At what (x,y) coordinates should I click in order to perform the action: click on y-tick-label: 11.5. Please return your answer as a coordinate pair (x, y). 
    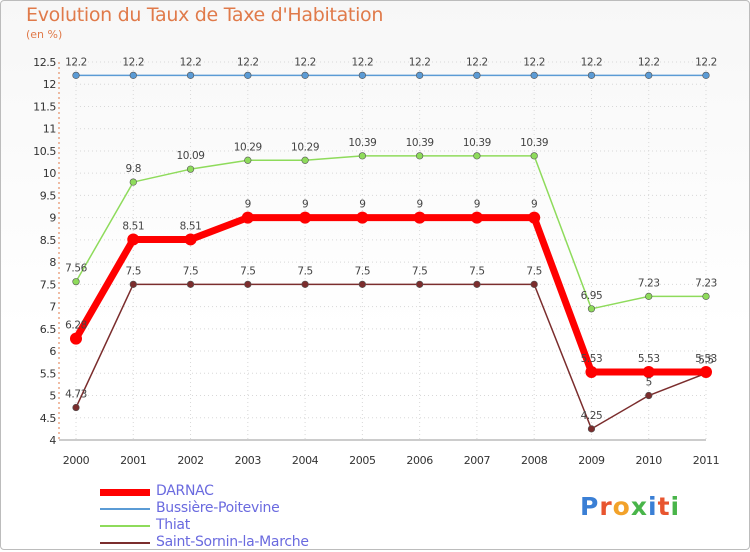
    Looking at the image, I should click on (44, 106).